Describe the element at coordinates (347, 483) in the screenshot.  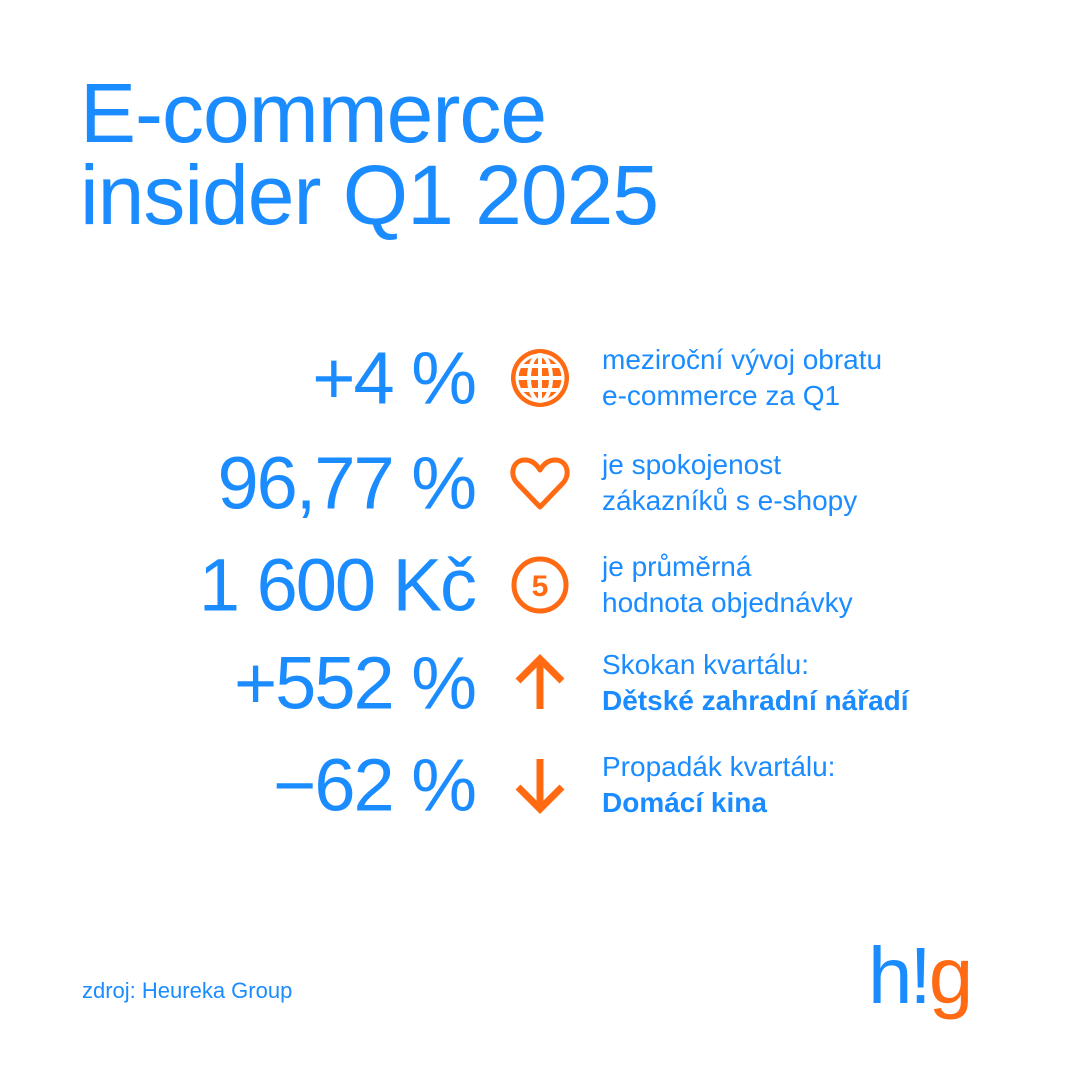
I see `stat-value: 96,77 %` at that location.